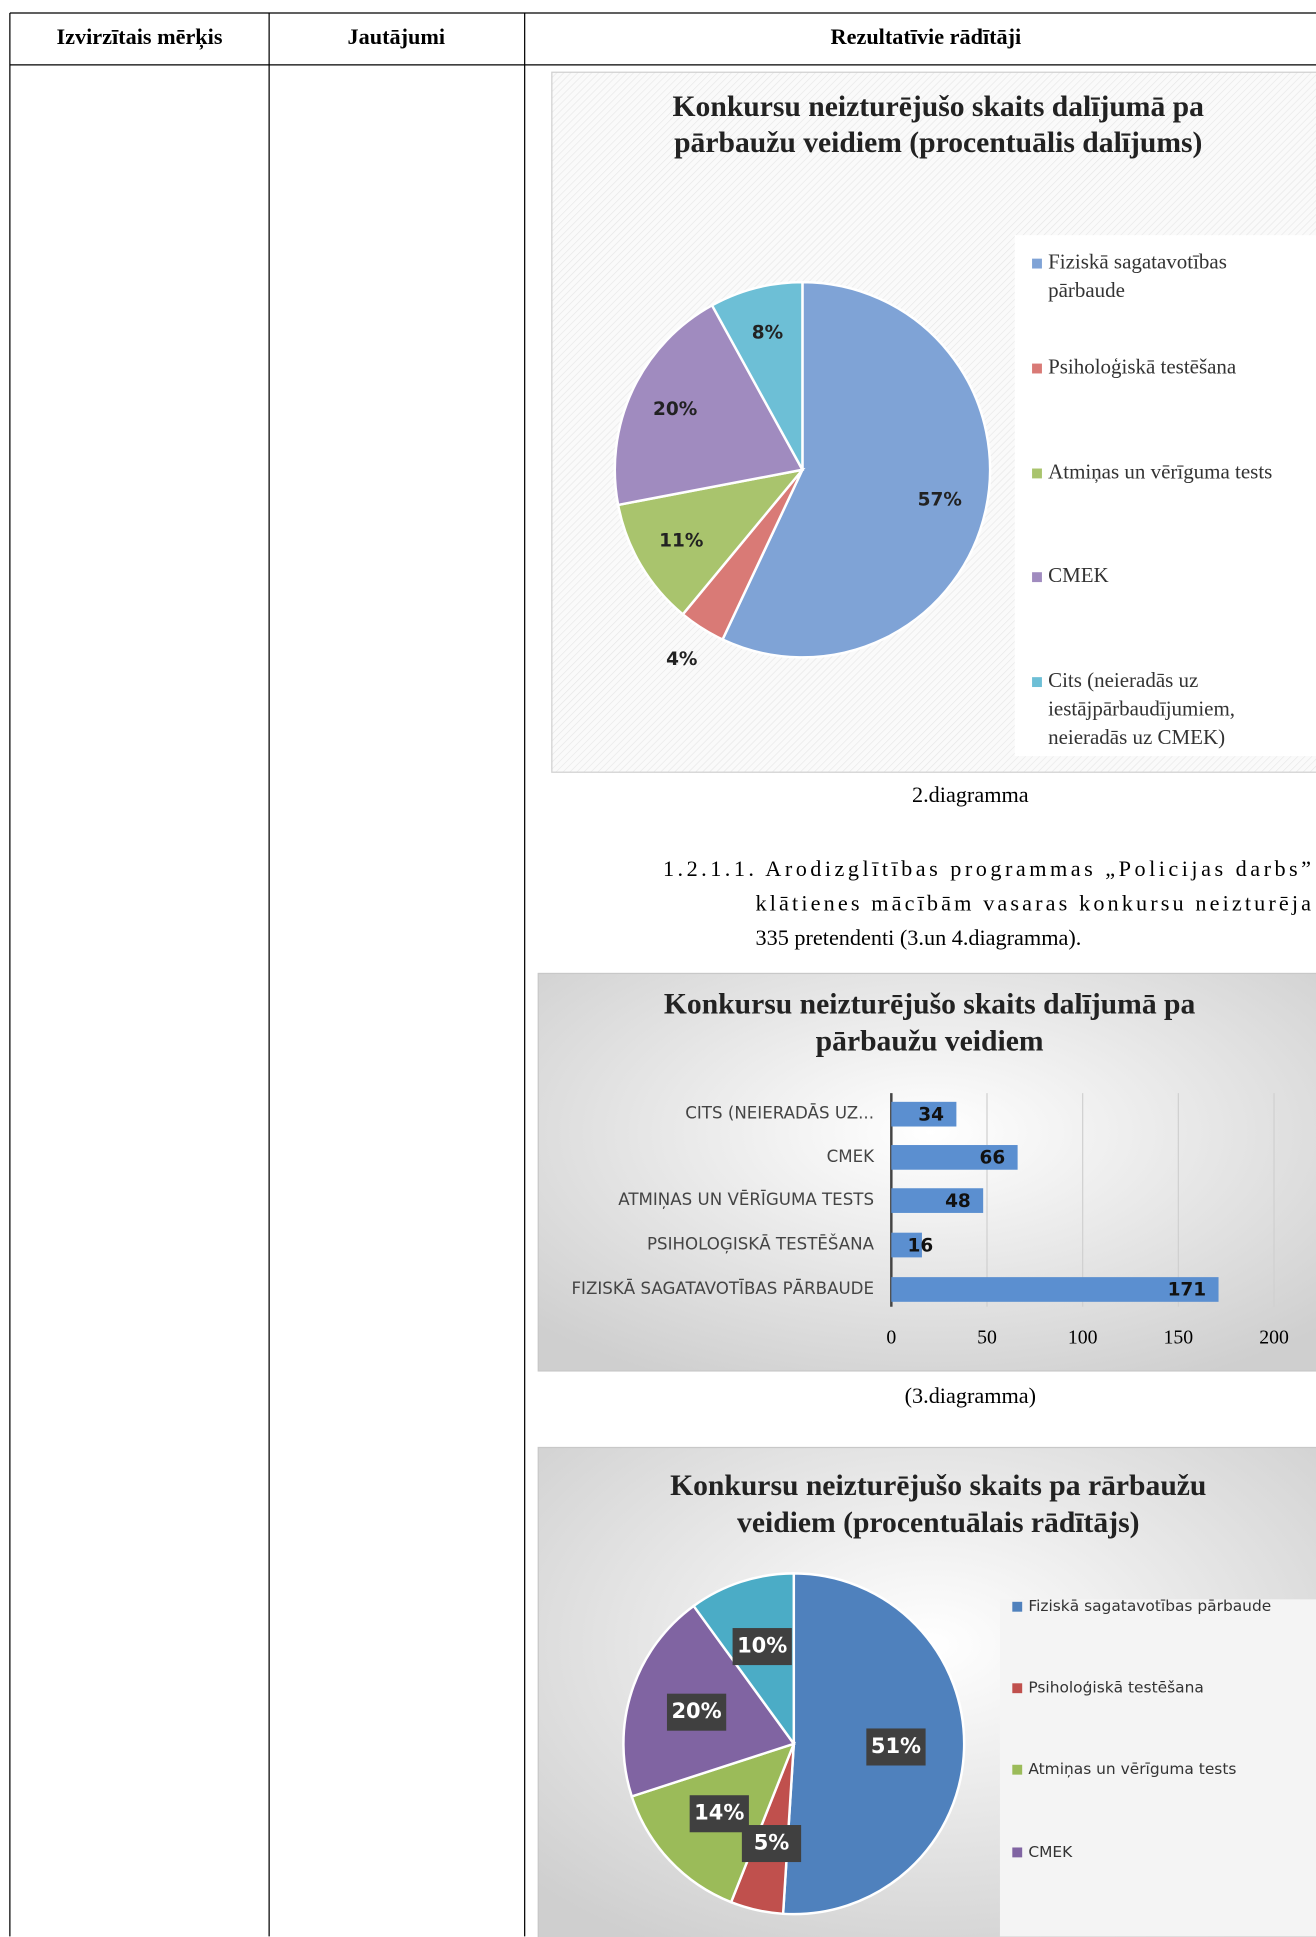 The image size is (1316, 1937). I want to click on chart-title: Konkursu neizturējušo skaits pa rārbaužu, so click(938, 1486).